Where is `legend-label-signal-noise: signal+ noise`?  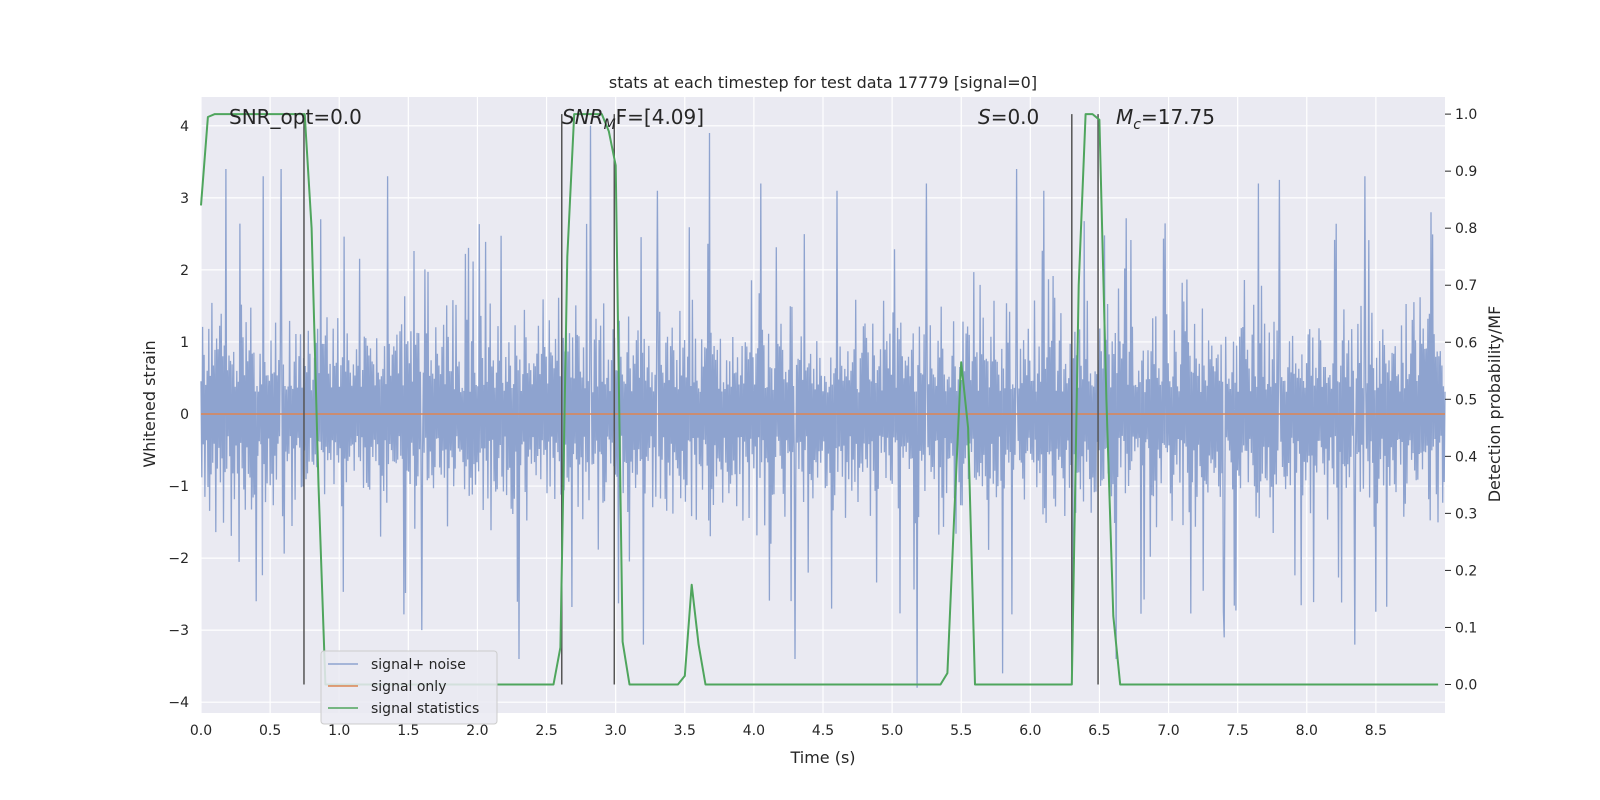
legend-label-signal-noise: signal+ noise is located at coordinates (418, 665).